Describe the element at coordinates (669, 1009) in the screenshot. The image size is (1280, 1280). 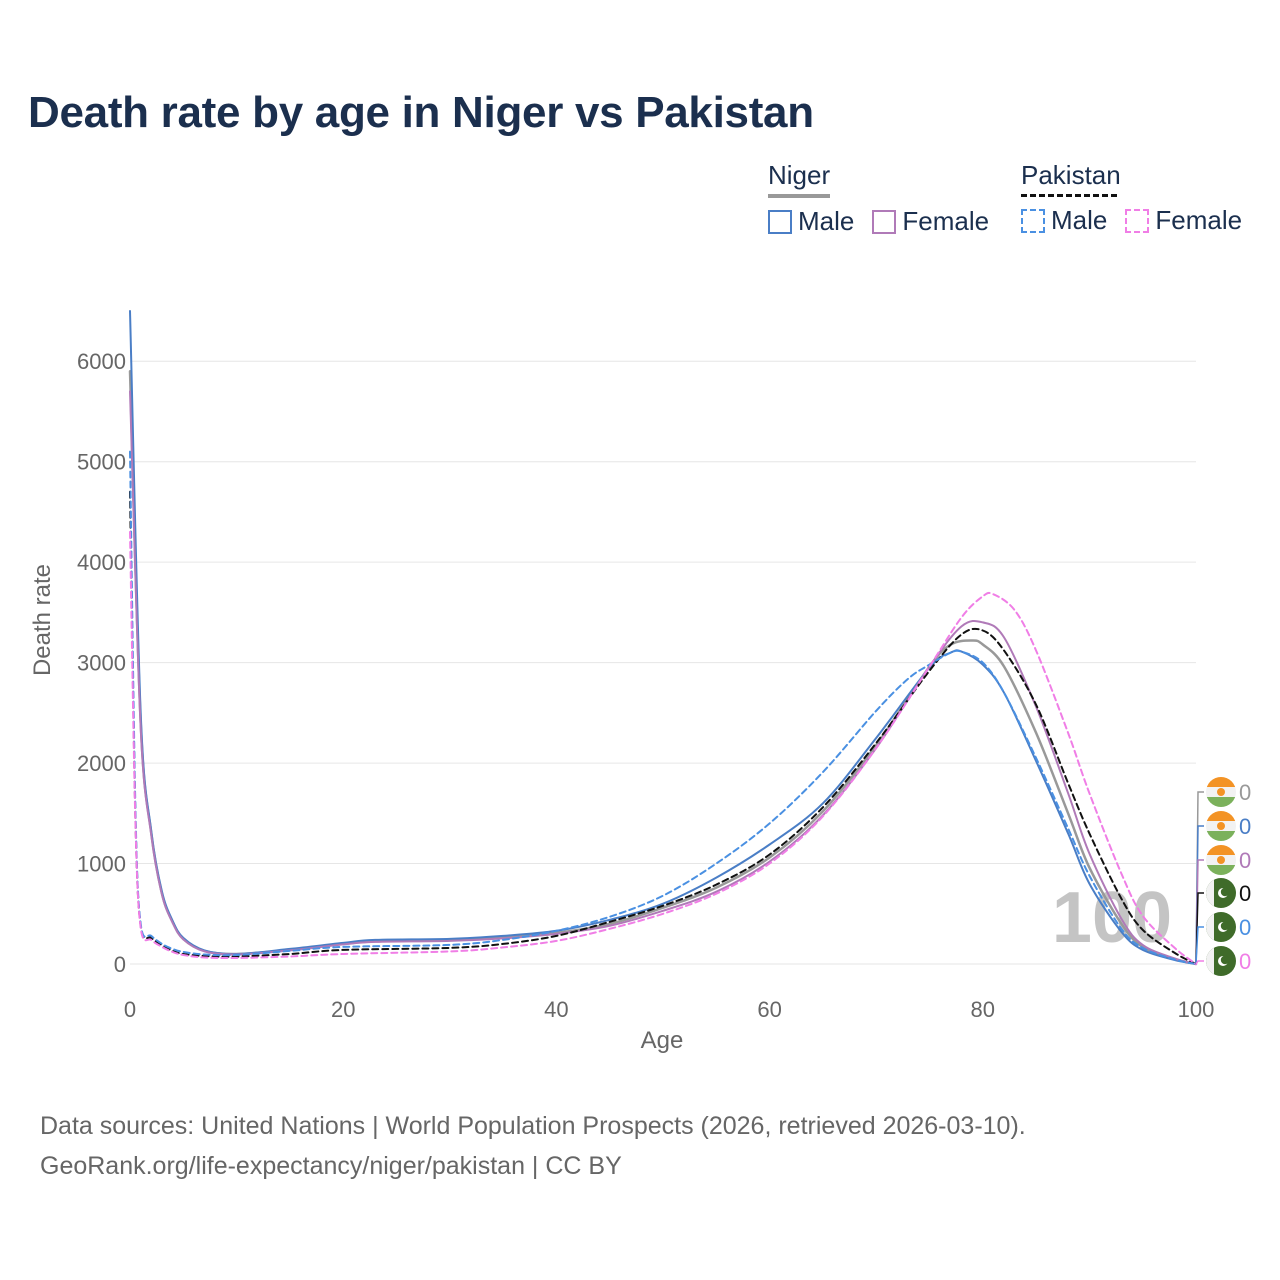
I see `x-axis-ticks: 0 20 40 60 80 100` at that location.